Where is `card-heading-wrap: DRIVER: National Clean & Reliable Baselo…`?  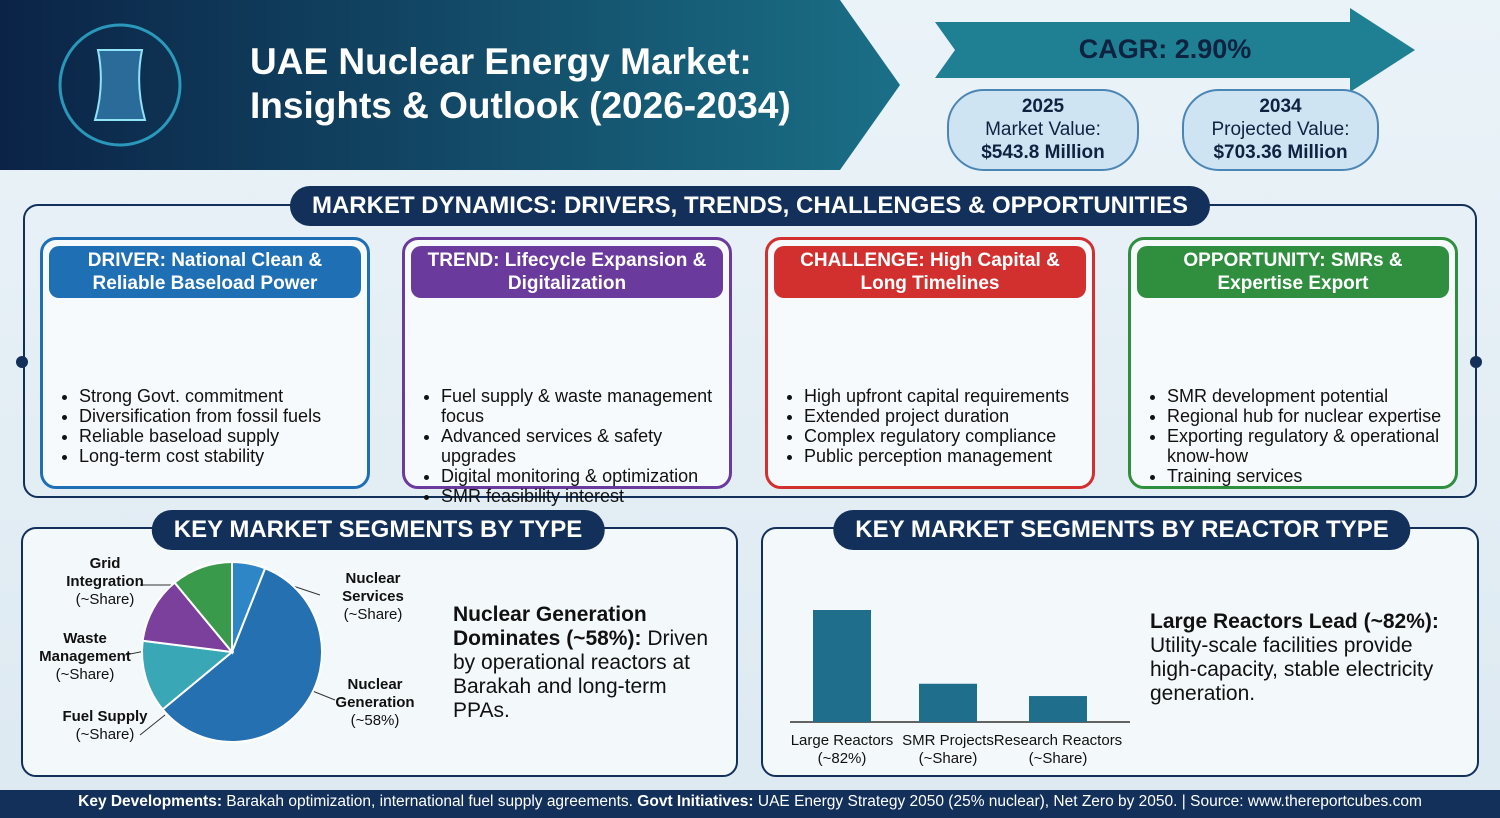 card-heading-wrap: DRIVER: National Clean & Reliable Baselo… is located at coordinates (205, 272).